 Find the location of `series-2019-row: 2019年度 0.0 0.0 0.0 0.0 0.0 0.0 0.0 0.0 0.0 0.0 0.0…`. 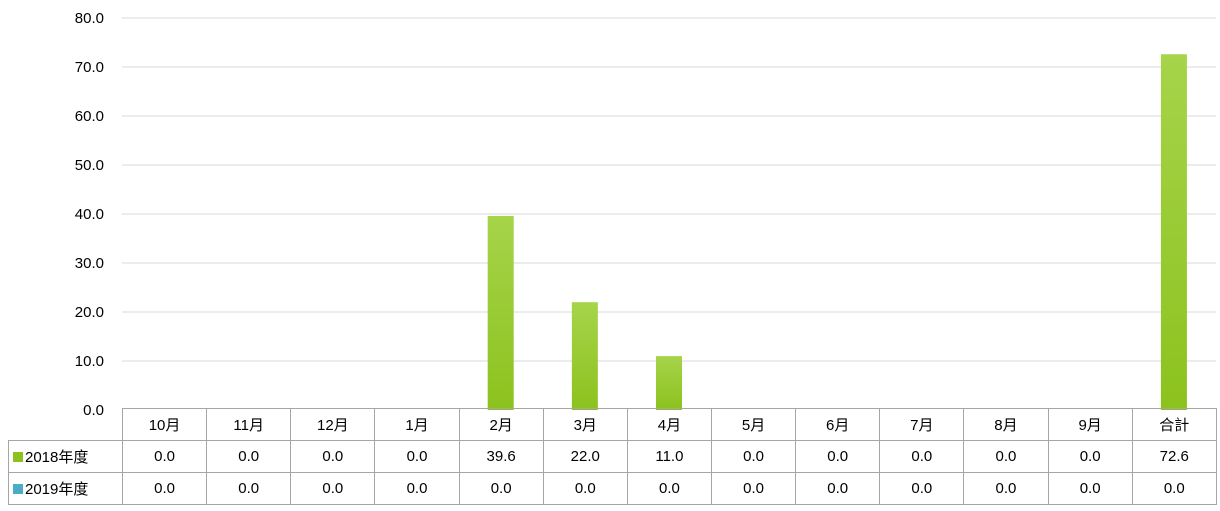

series-2019-row: 2019年度 0.0 0.0 0.0 0.0 0.0 0.0 0.0 0.0 0.0 0.0 0.0… is located at coordinates (612, 488).